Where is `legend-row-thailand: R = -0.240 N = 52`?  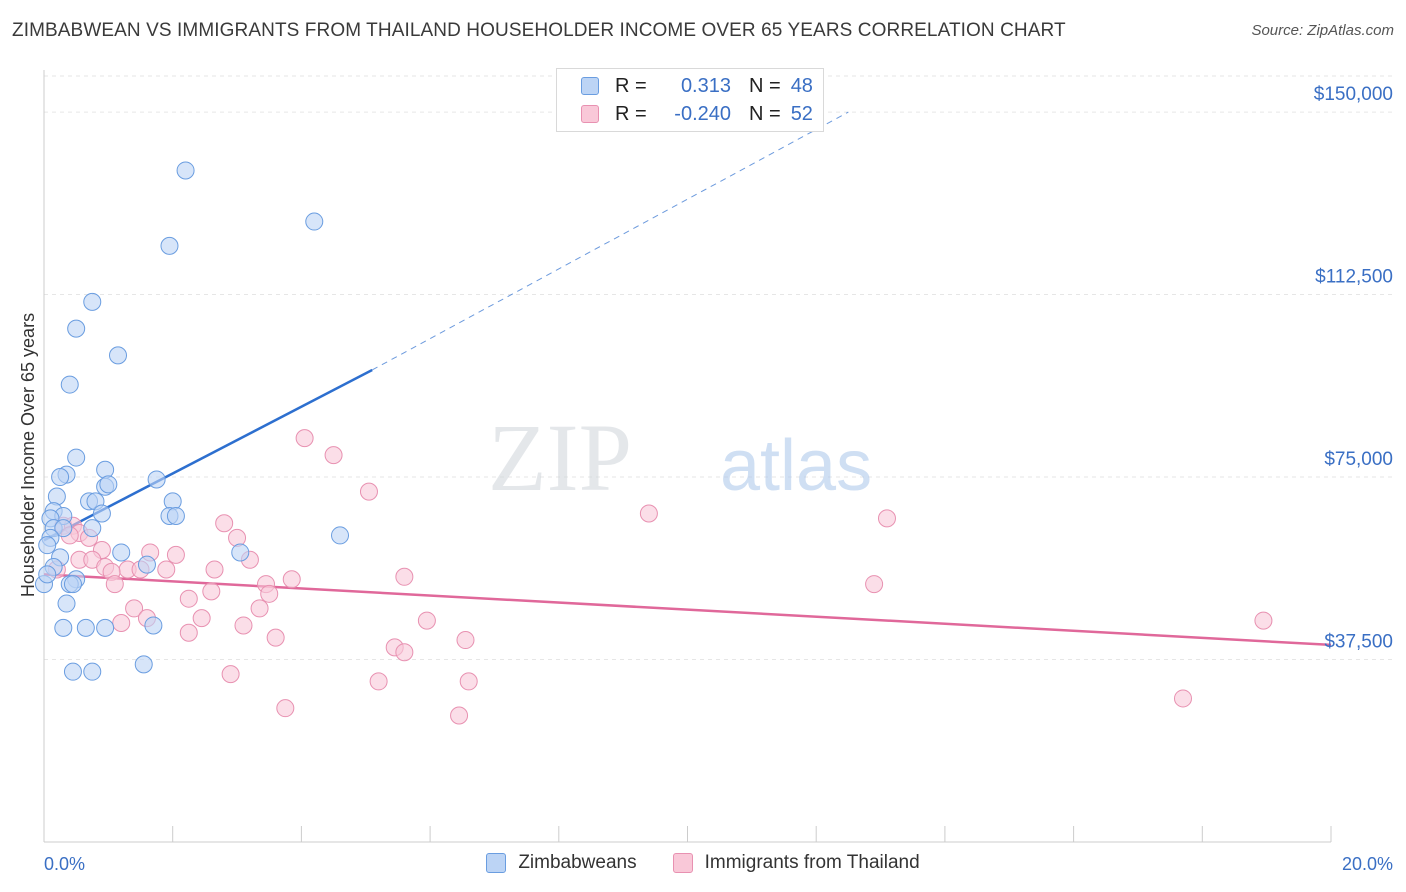 legend-row-thailand: R = -0.240 N = 52 is located at coordinates (697, 114).